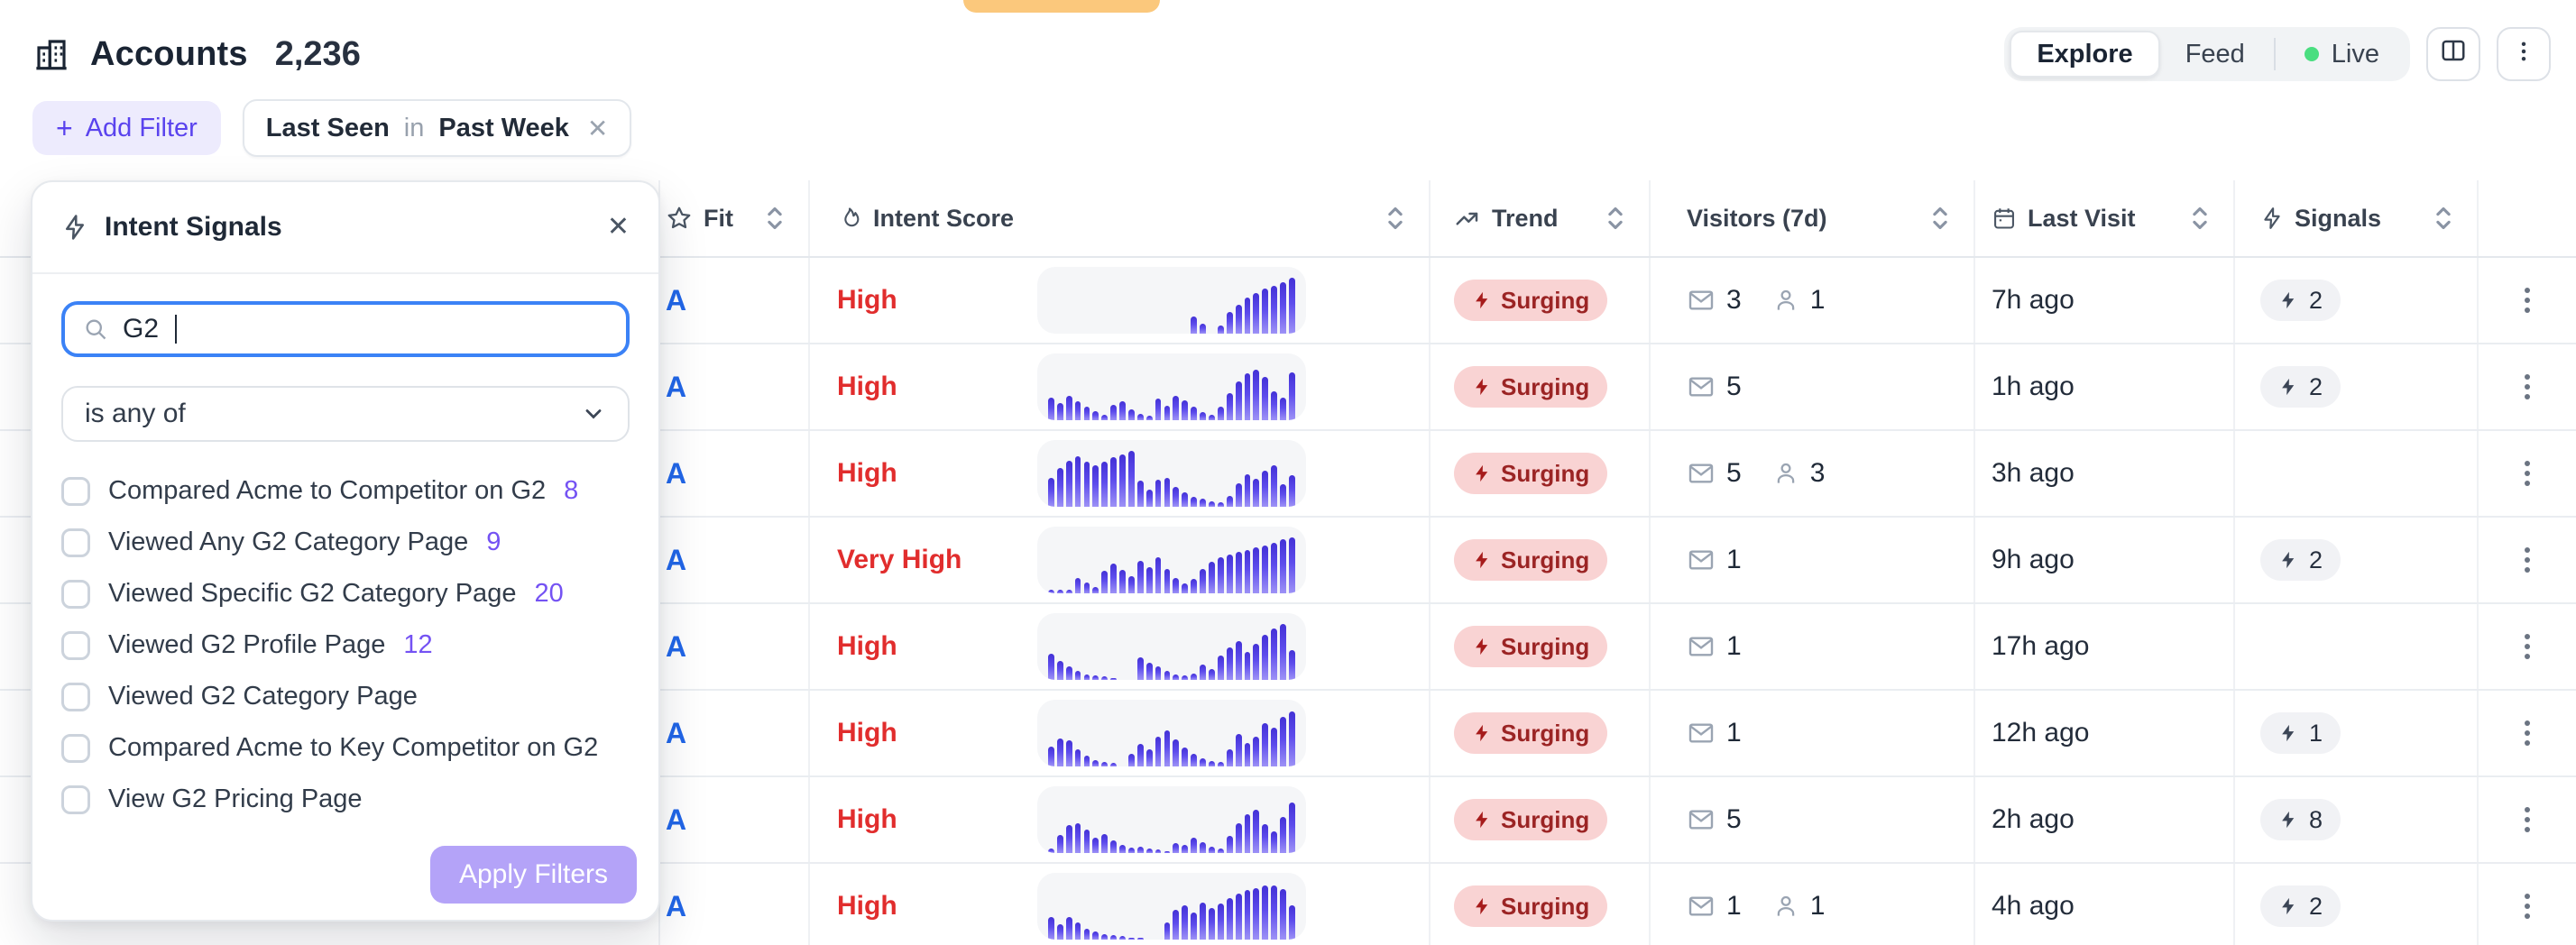  What do you see at coordinates (2034, 386) in the screenshot?
I see `last-visit-value: 1h ago` at bounding box center [2034, 386].